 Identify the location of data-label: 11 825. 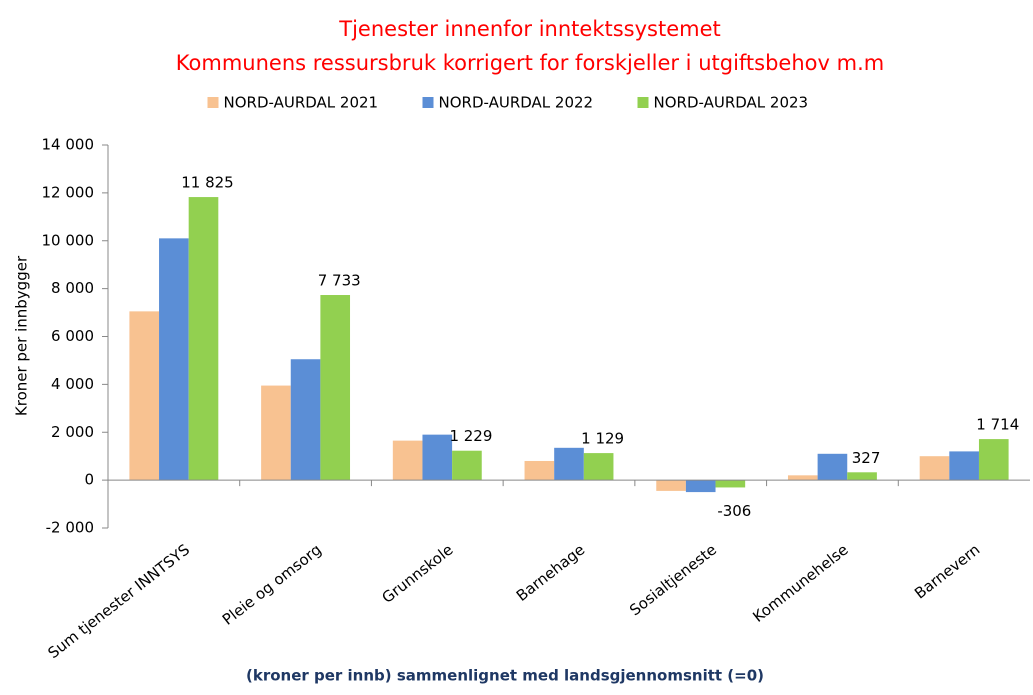
(207, 183).